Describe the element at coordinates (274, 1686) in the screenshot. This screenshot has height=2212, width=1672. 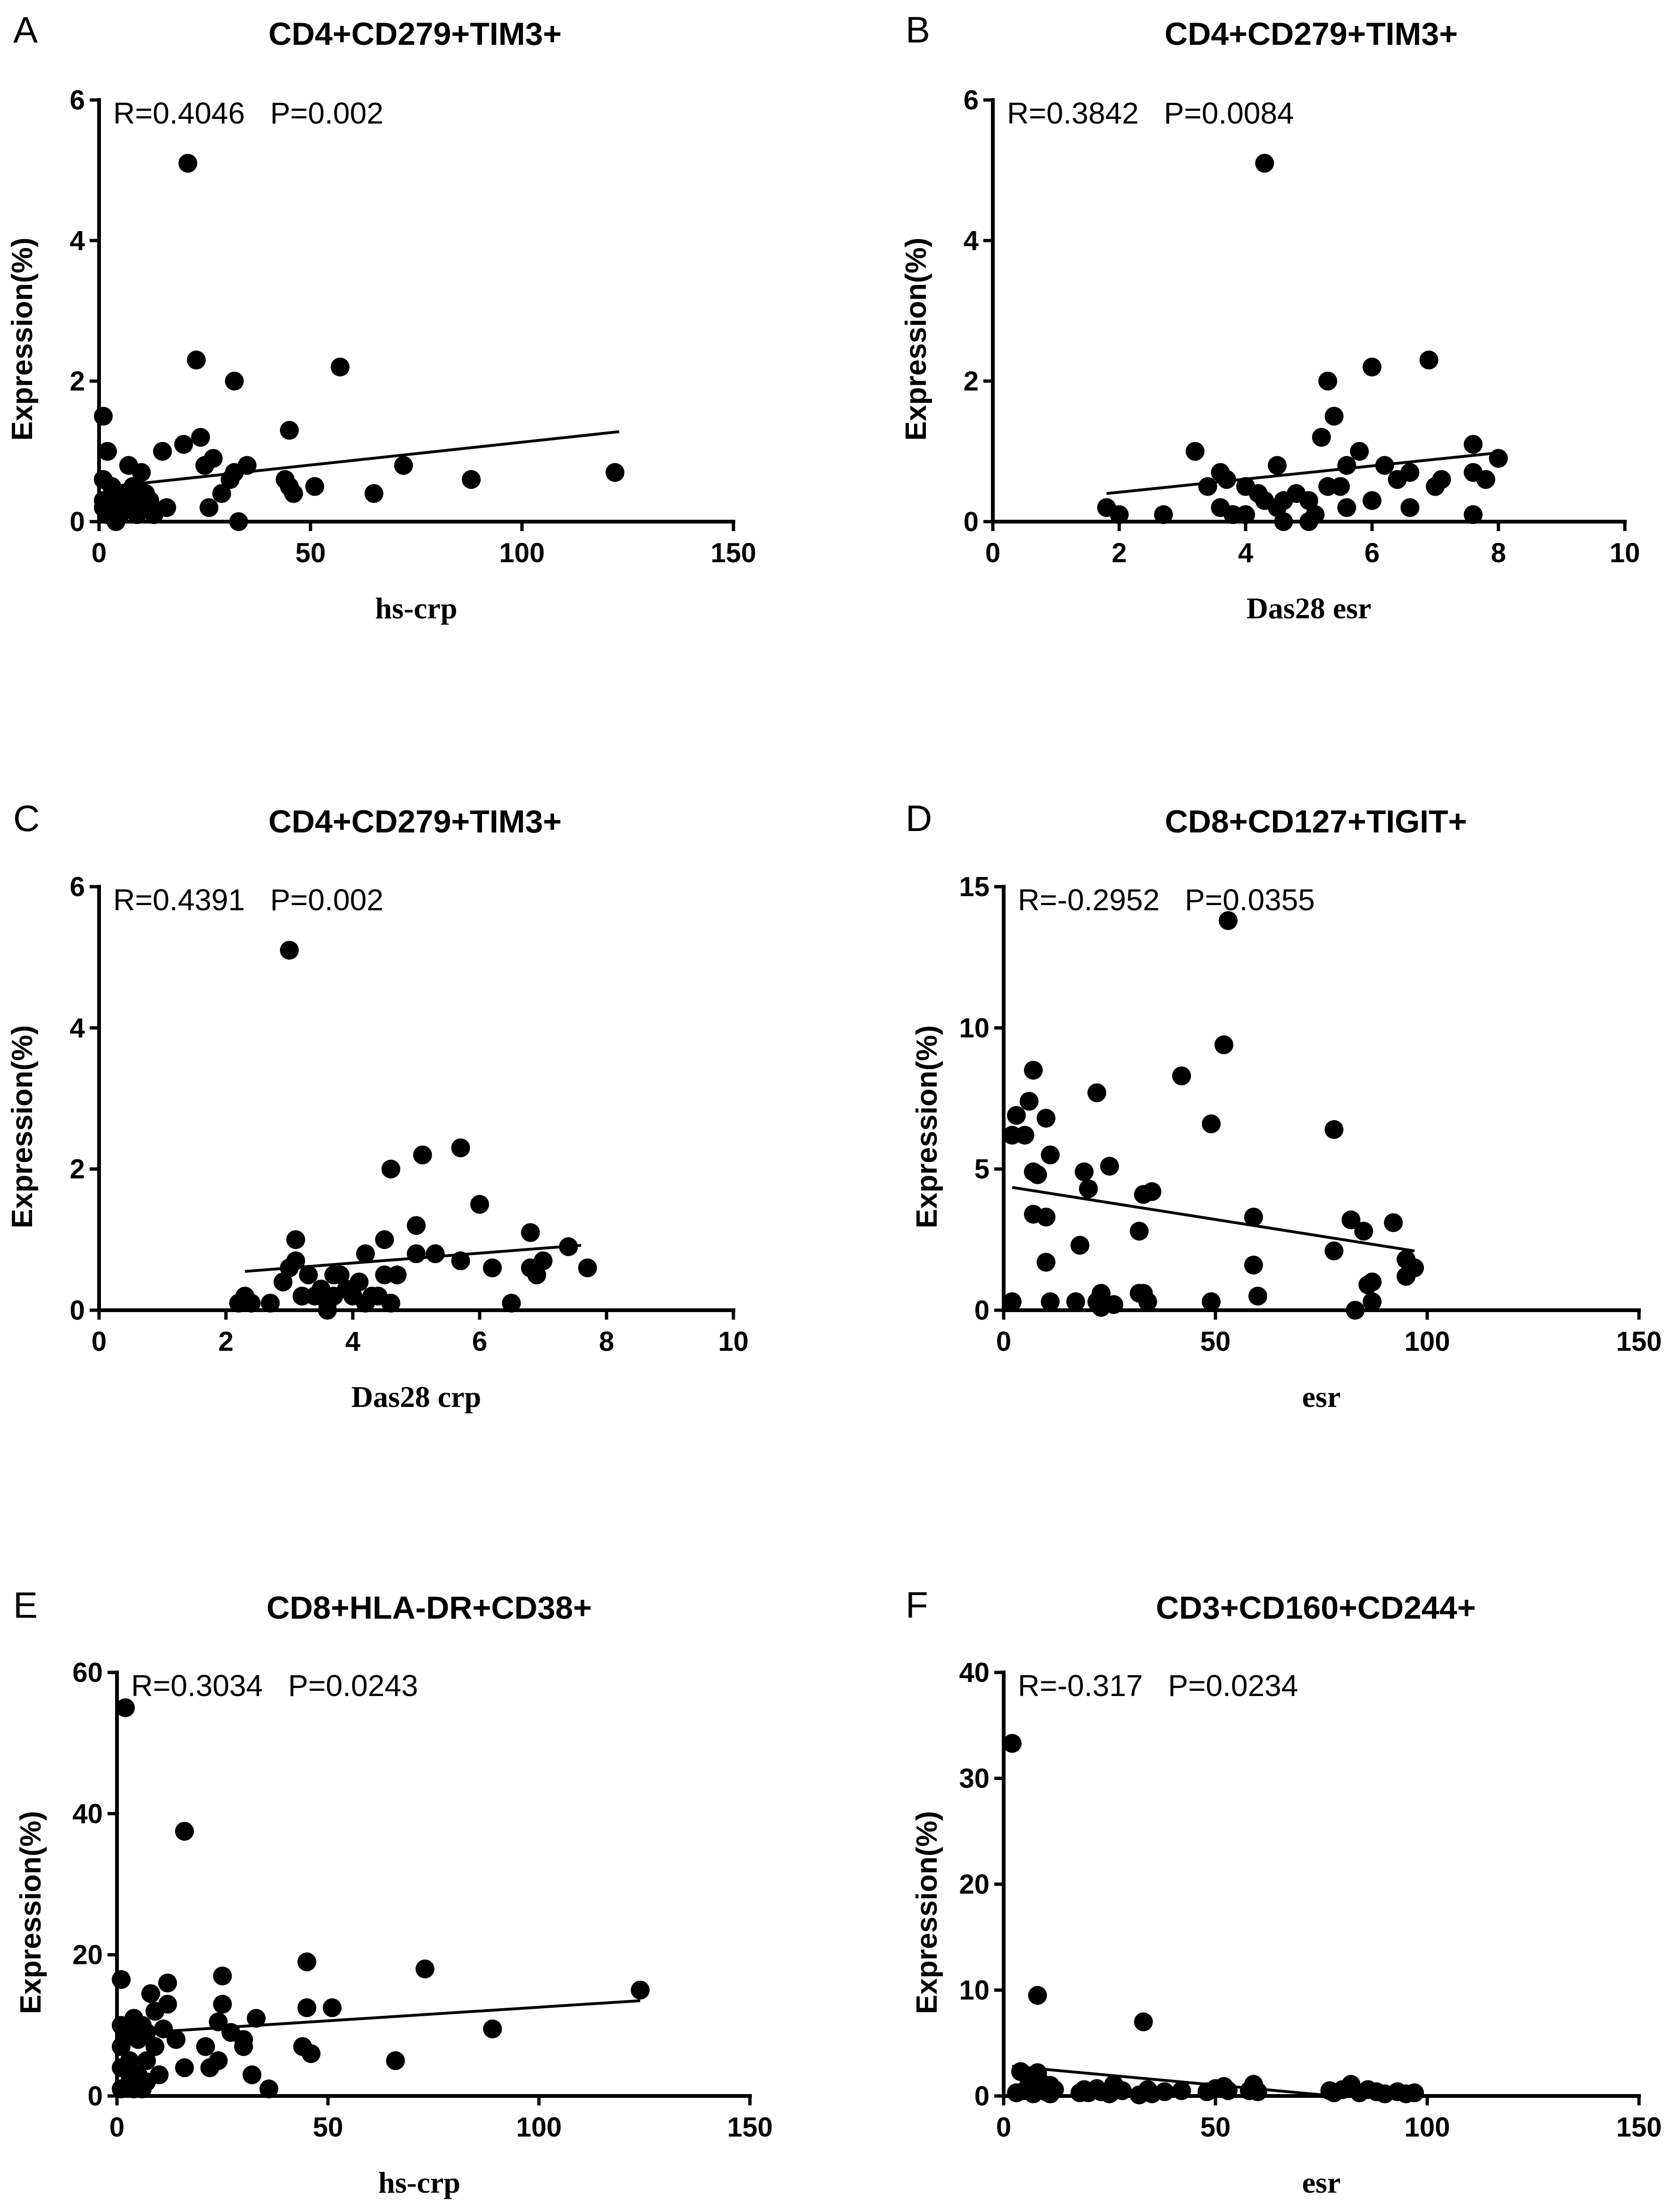
I see `correlation-stat: R=0.3034 P=0.0243` at that location.